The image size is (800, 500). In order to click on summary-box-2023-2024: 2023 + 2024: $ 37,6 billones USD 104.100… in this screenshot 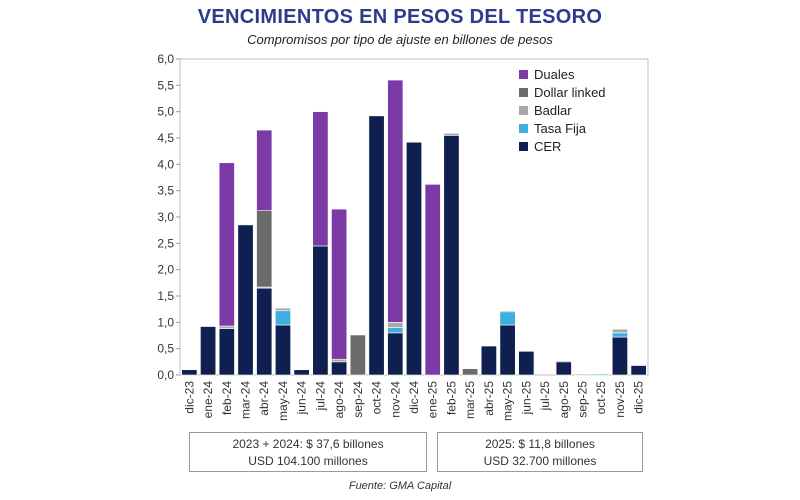, I will do `click(308, 452)`.